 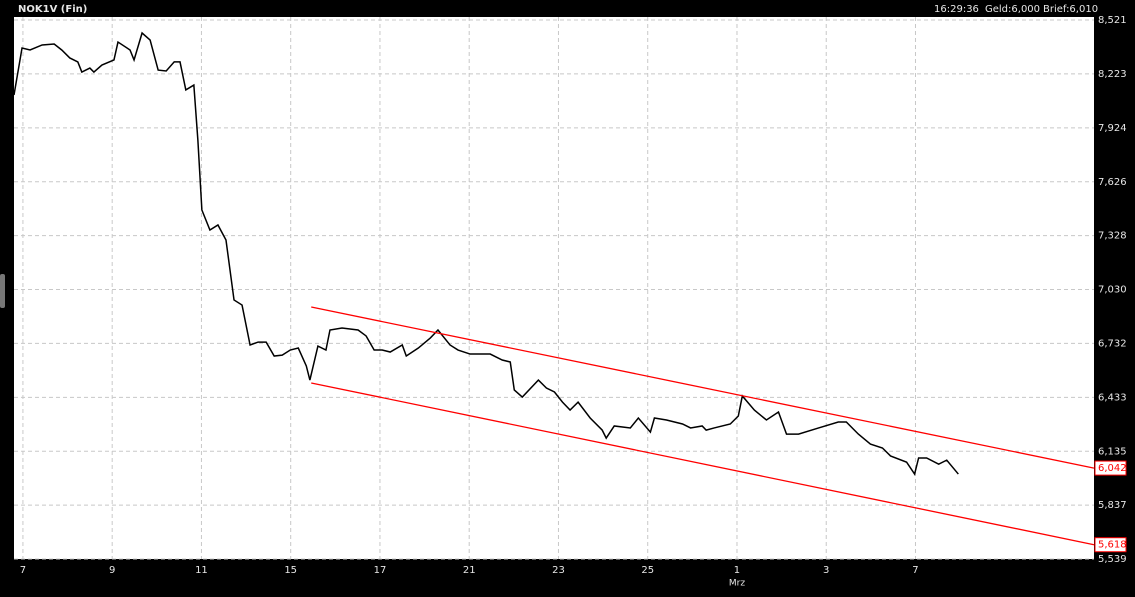 What do you see at coordinates (1112, 451) in the screenshot?
I see `y-tick-label: 6,135` at bounding box center [1112, 451].